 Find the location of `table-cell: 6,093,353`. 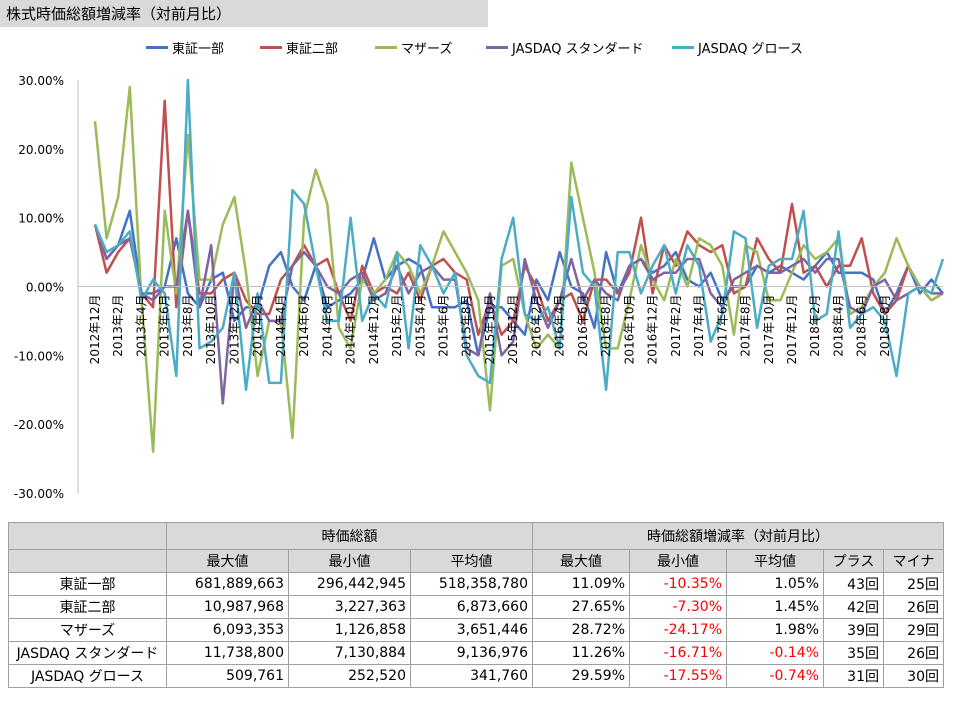

table-cell: 6,093,353 is located at coordinates (227, 630).